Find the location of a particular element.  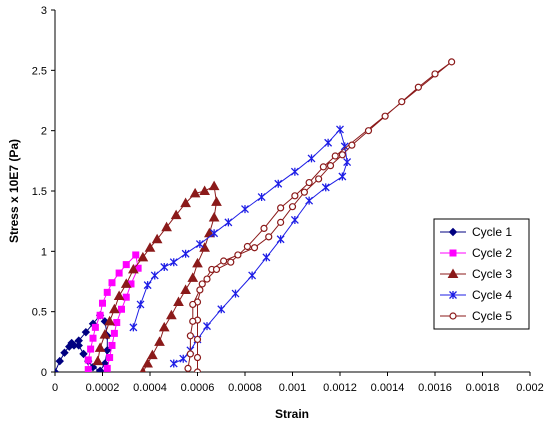

y-tick-label: 0.5 is located at coordinates (39, 313).